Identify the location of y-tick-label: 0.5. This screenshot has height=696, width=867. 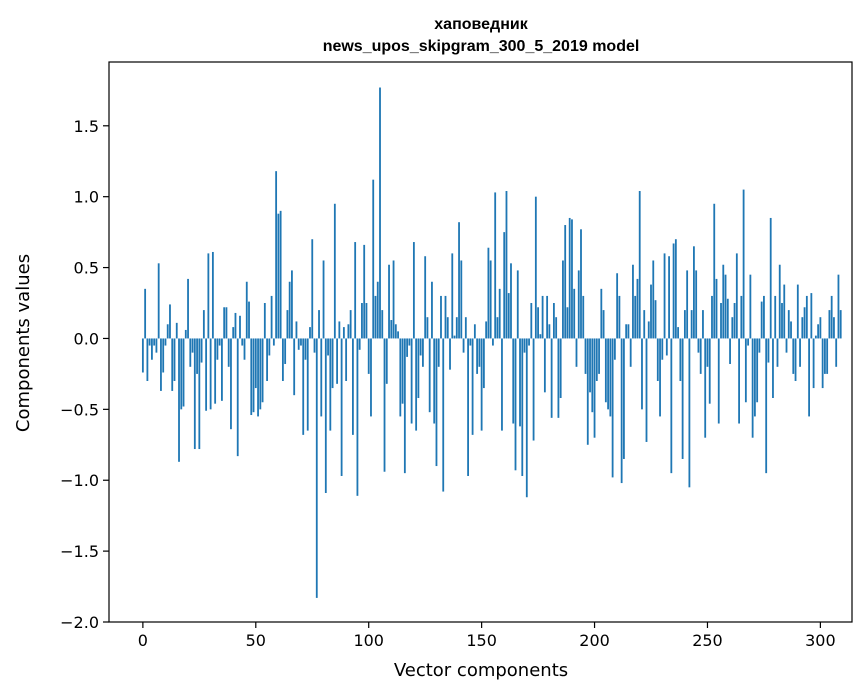
(86, 268).